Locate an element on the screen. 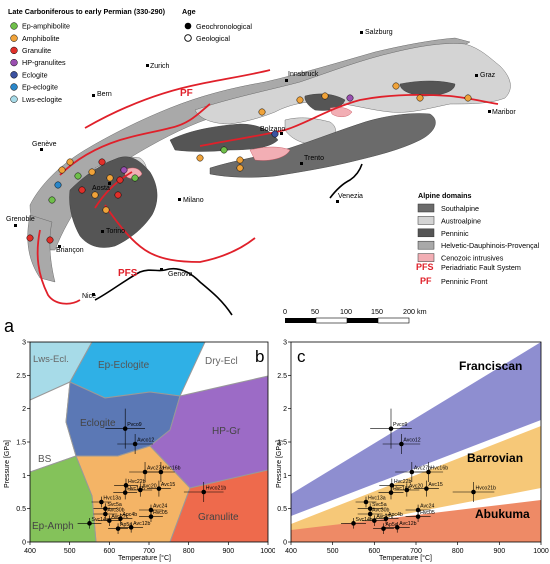  data-point-label: Svc5a is located at coordinates (379, 505).